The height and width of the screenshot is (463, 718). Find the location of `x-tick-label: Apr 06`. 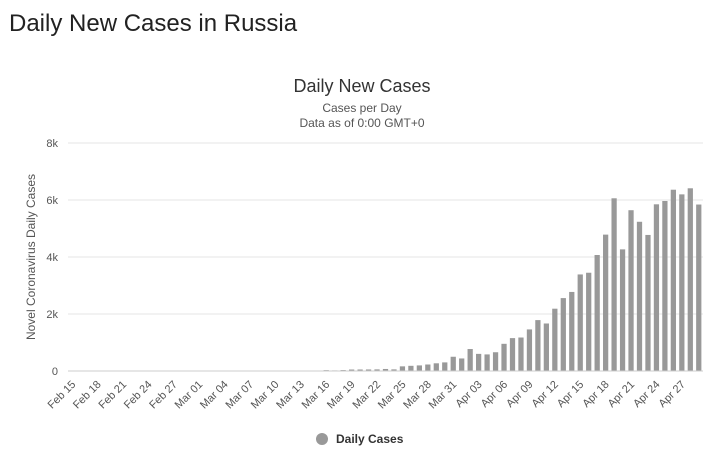

x-tick-label: Apr 06 is located at coordinates (494, 394).